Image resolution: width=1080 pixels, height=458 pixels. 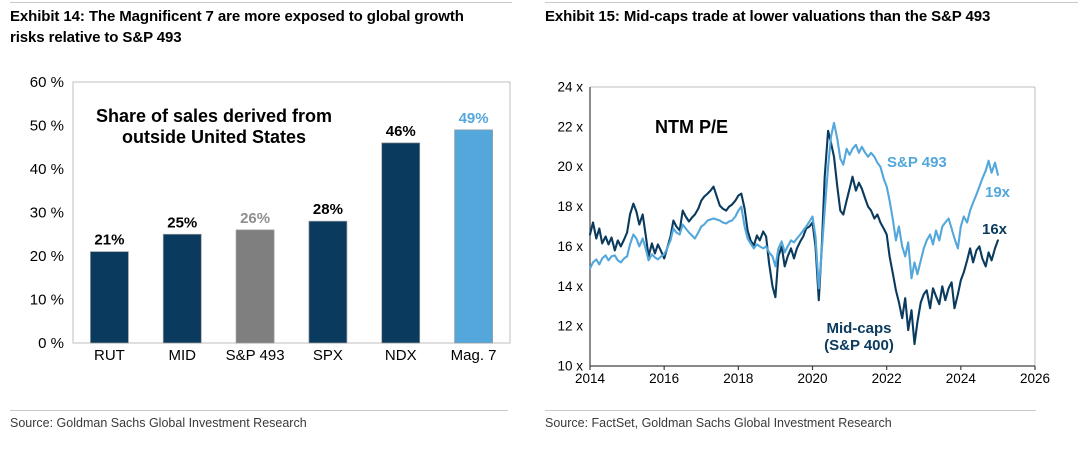 I want to click on x-axis-label: 2020, so click(x=812, y=378).